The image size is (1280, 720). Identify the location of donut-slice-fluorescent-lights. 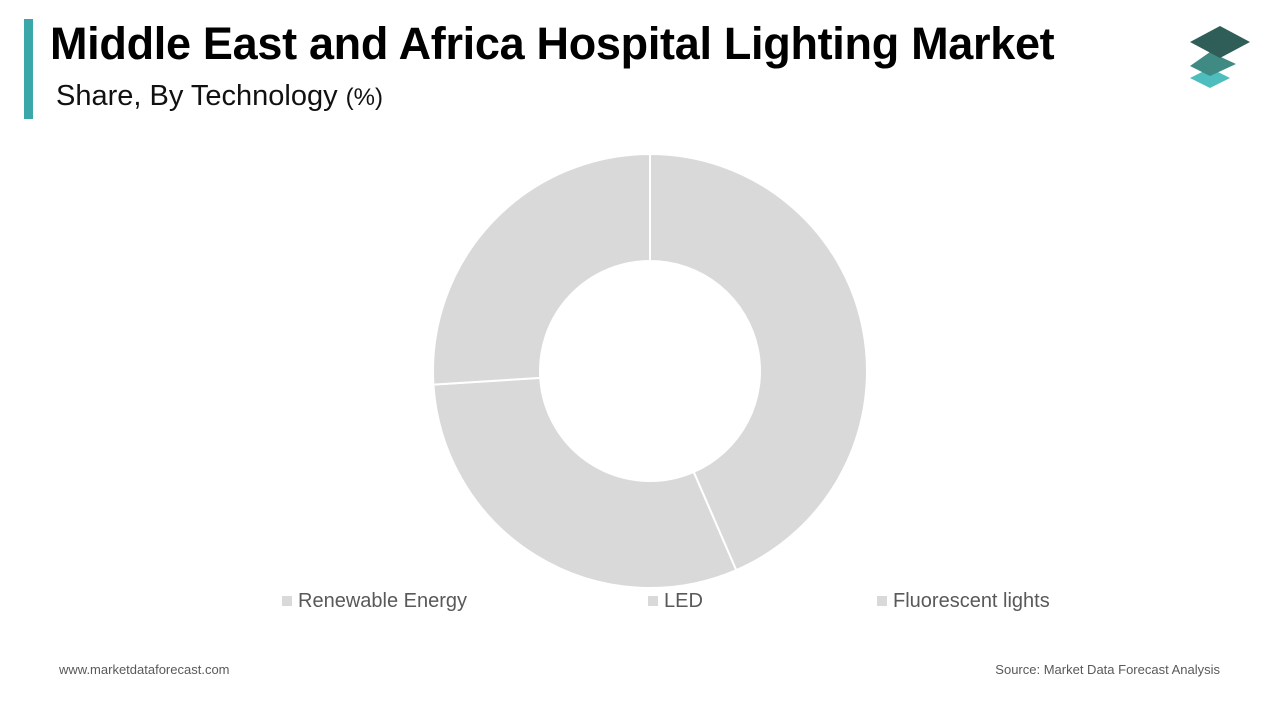
(541, 269).